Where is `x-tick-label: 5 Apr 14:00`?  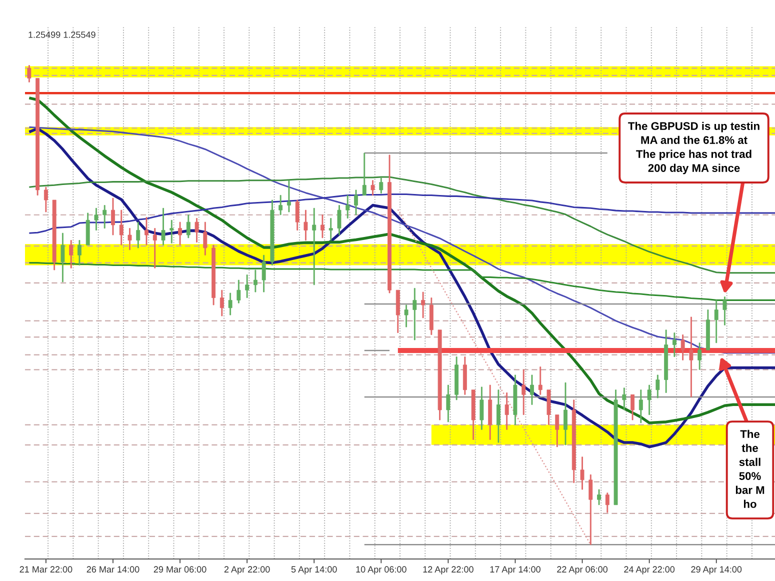 x-tick-label: 5 Apr 14:00 is located at coordinates (314, 570).